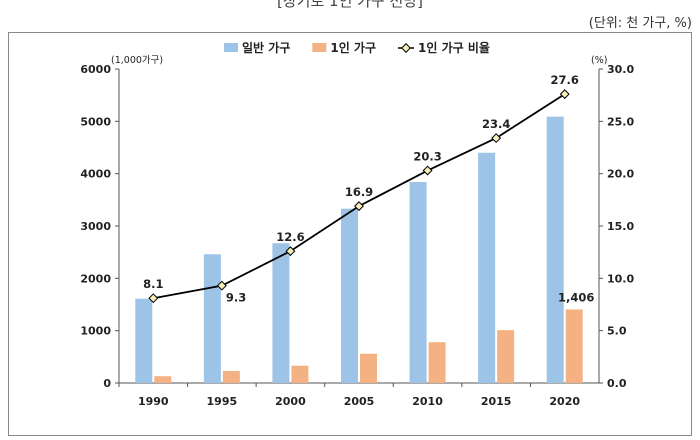 The height and width of the screenshot is (440, 700). I want to click on left-tick-label: 4000, so click(95, 174).